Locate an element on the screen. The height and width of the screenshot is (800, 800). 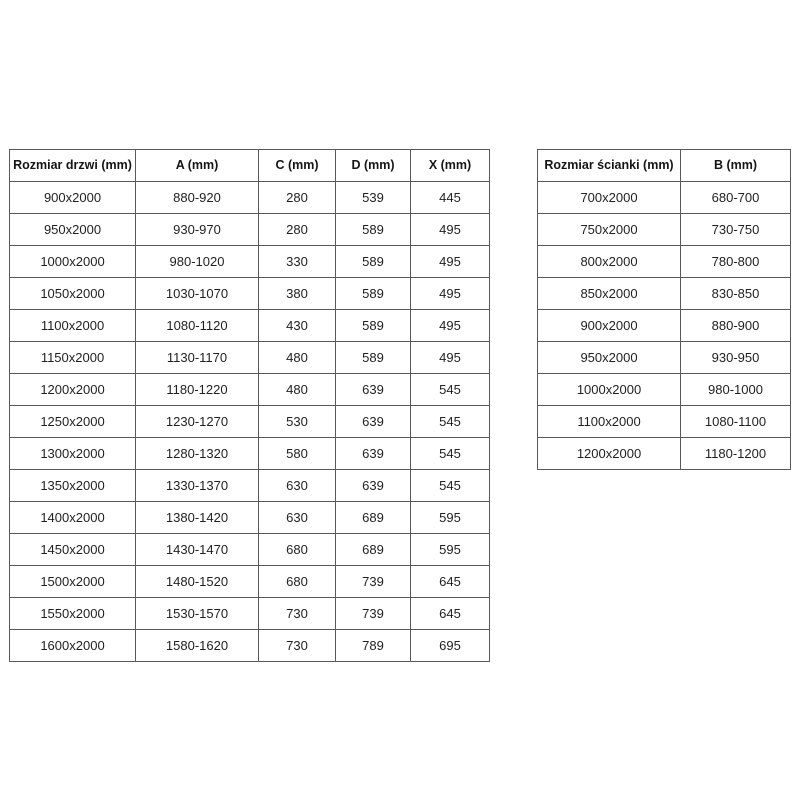
cell-door-size: 1300x2000 is located at coordinates (72, 453).